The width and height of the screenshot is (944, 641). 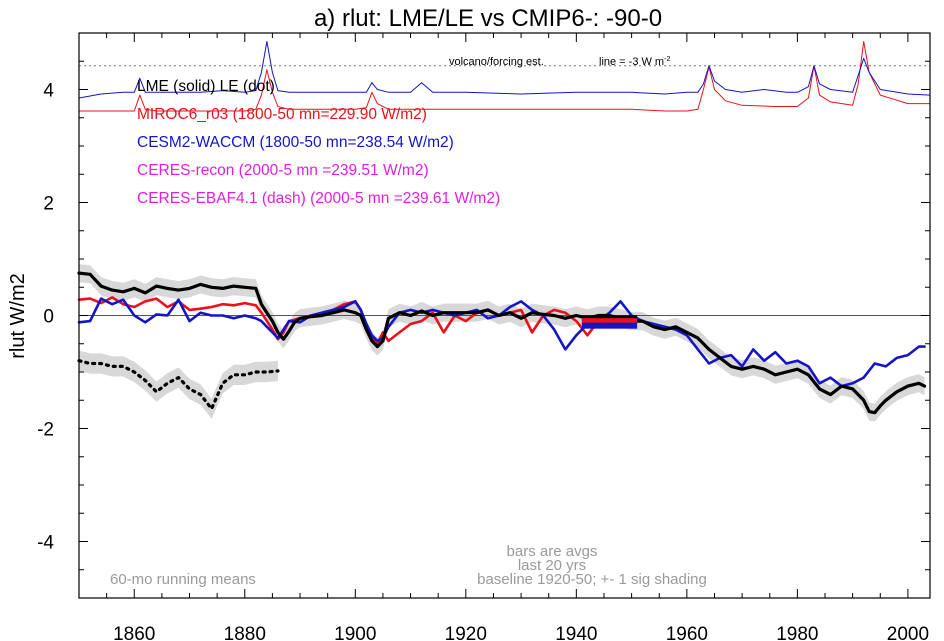 I want to click on average-bars, so click(x=609, y=322).